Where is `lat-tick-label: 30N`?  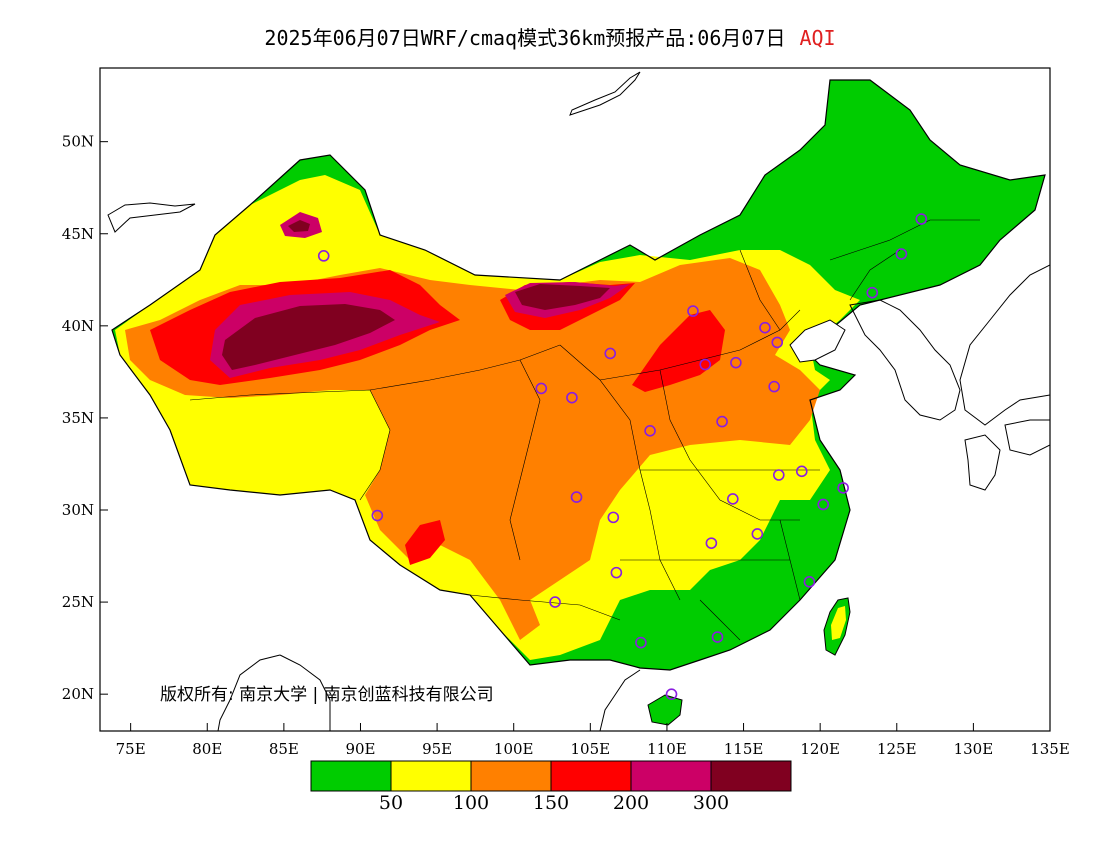 lat-tick-label: 30N is located at coordinates (78, 510).